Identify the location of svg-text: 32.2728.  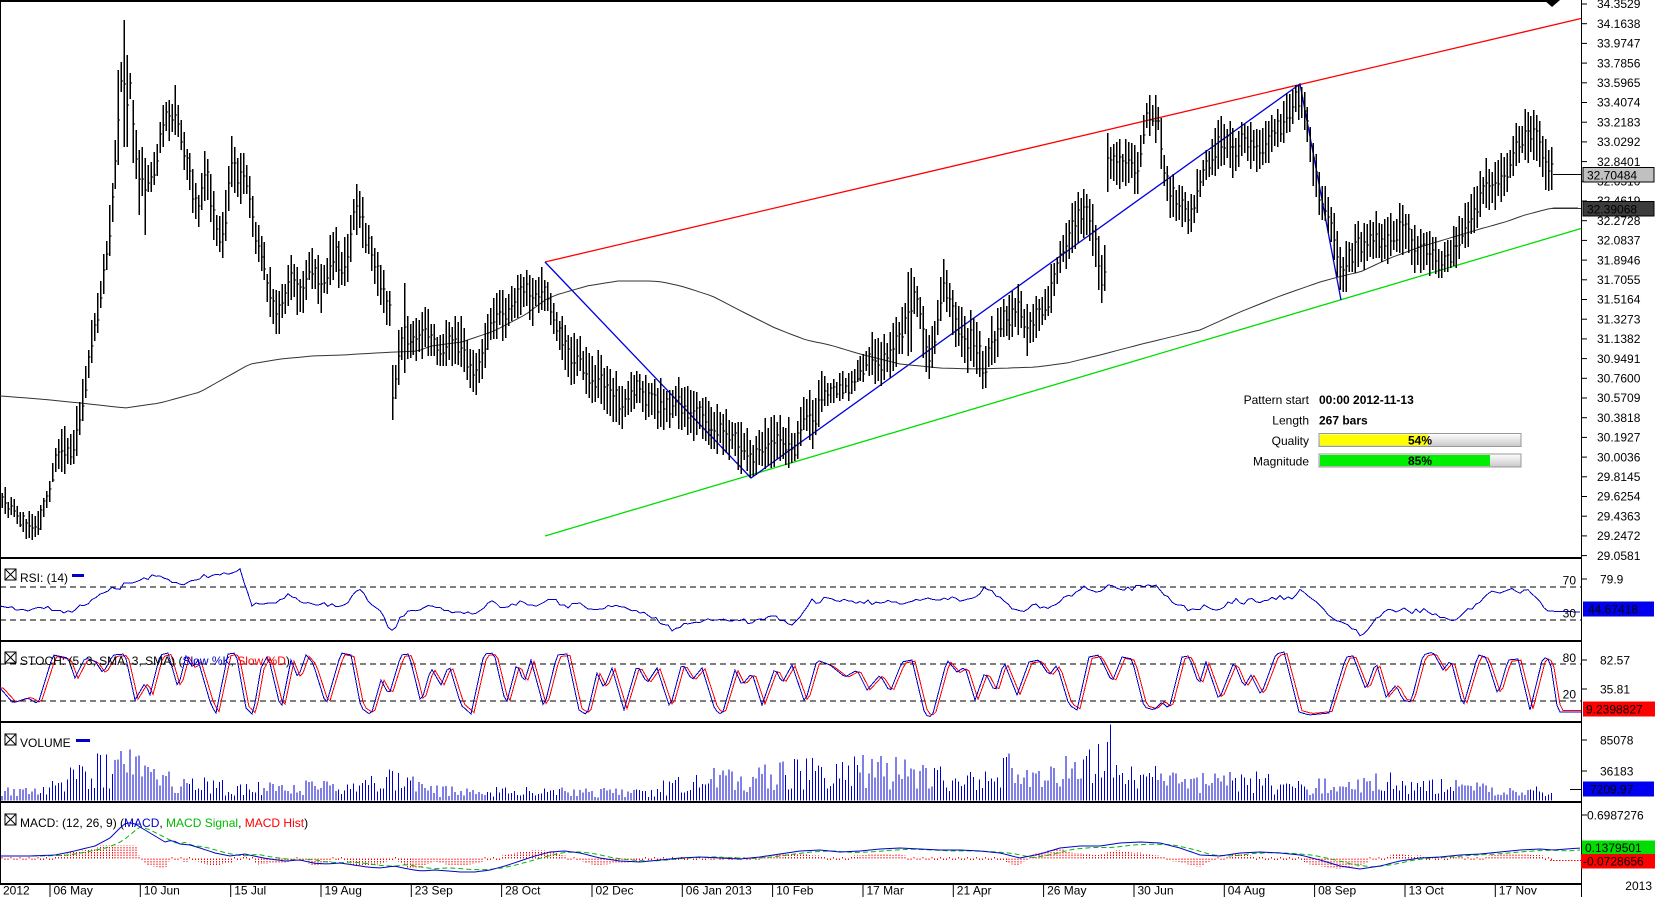
(1619, 221).